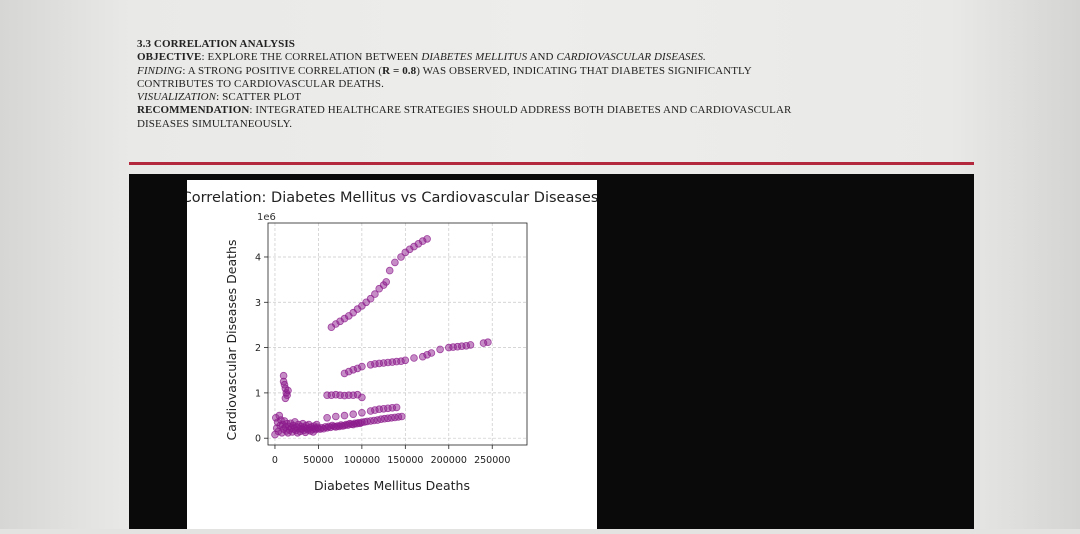  Describe the element at coordinates (160, 70) in the screenshot. I see `finding-label: FINDING` at that location.